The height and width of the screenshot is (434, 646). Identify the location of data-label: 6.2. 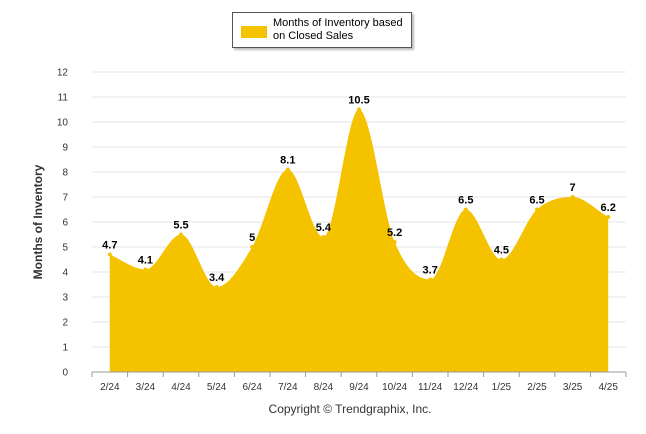
(608, 208).